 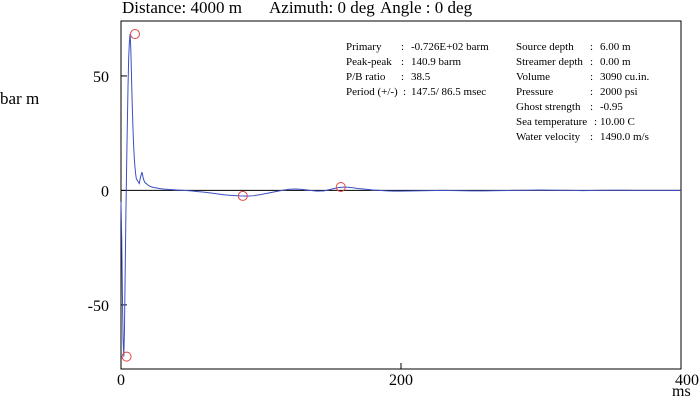 I want to click on info-pbratio-value: 38.5, so click(x=421, y=77).